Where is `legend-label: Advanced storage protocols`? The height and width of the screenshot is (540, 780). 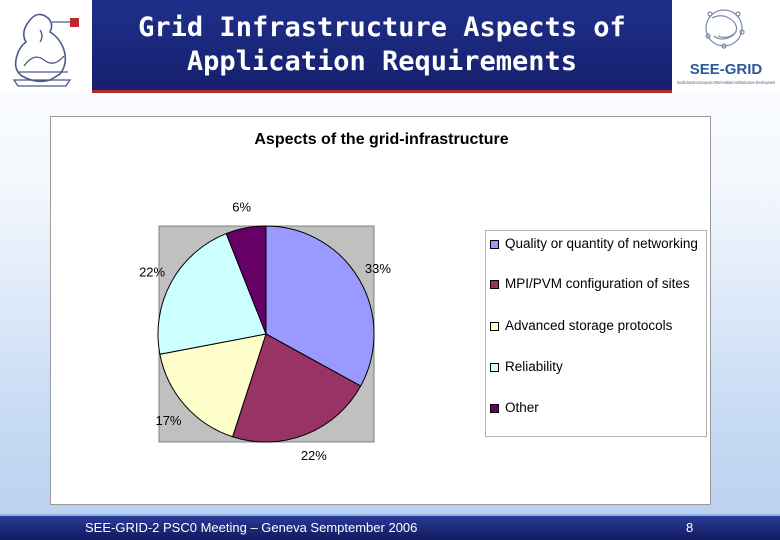
legend-label: Advanced storage protocols is located at coordinates (589, 325).